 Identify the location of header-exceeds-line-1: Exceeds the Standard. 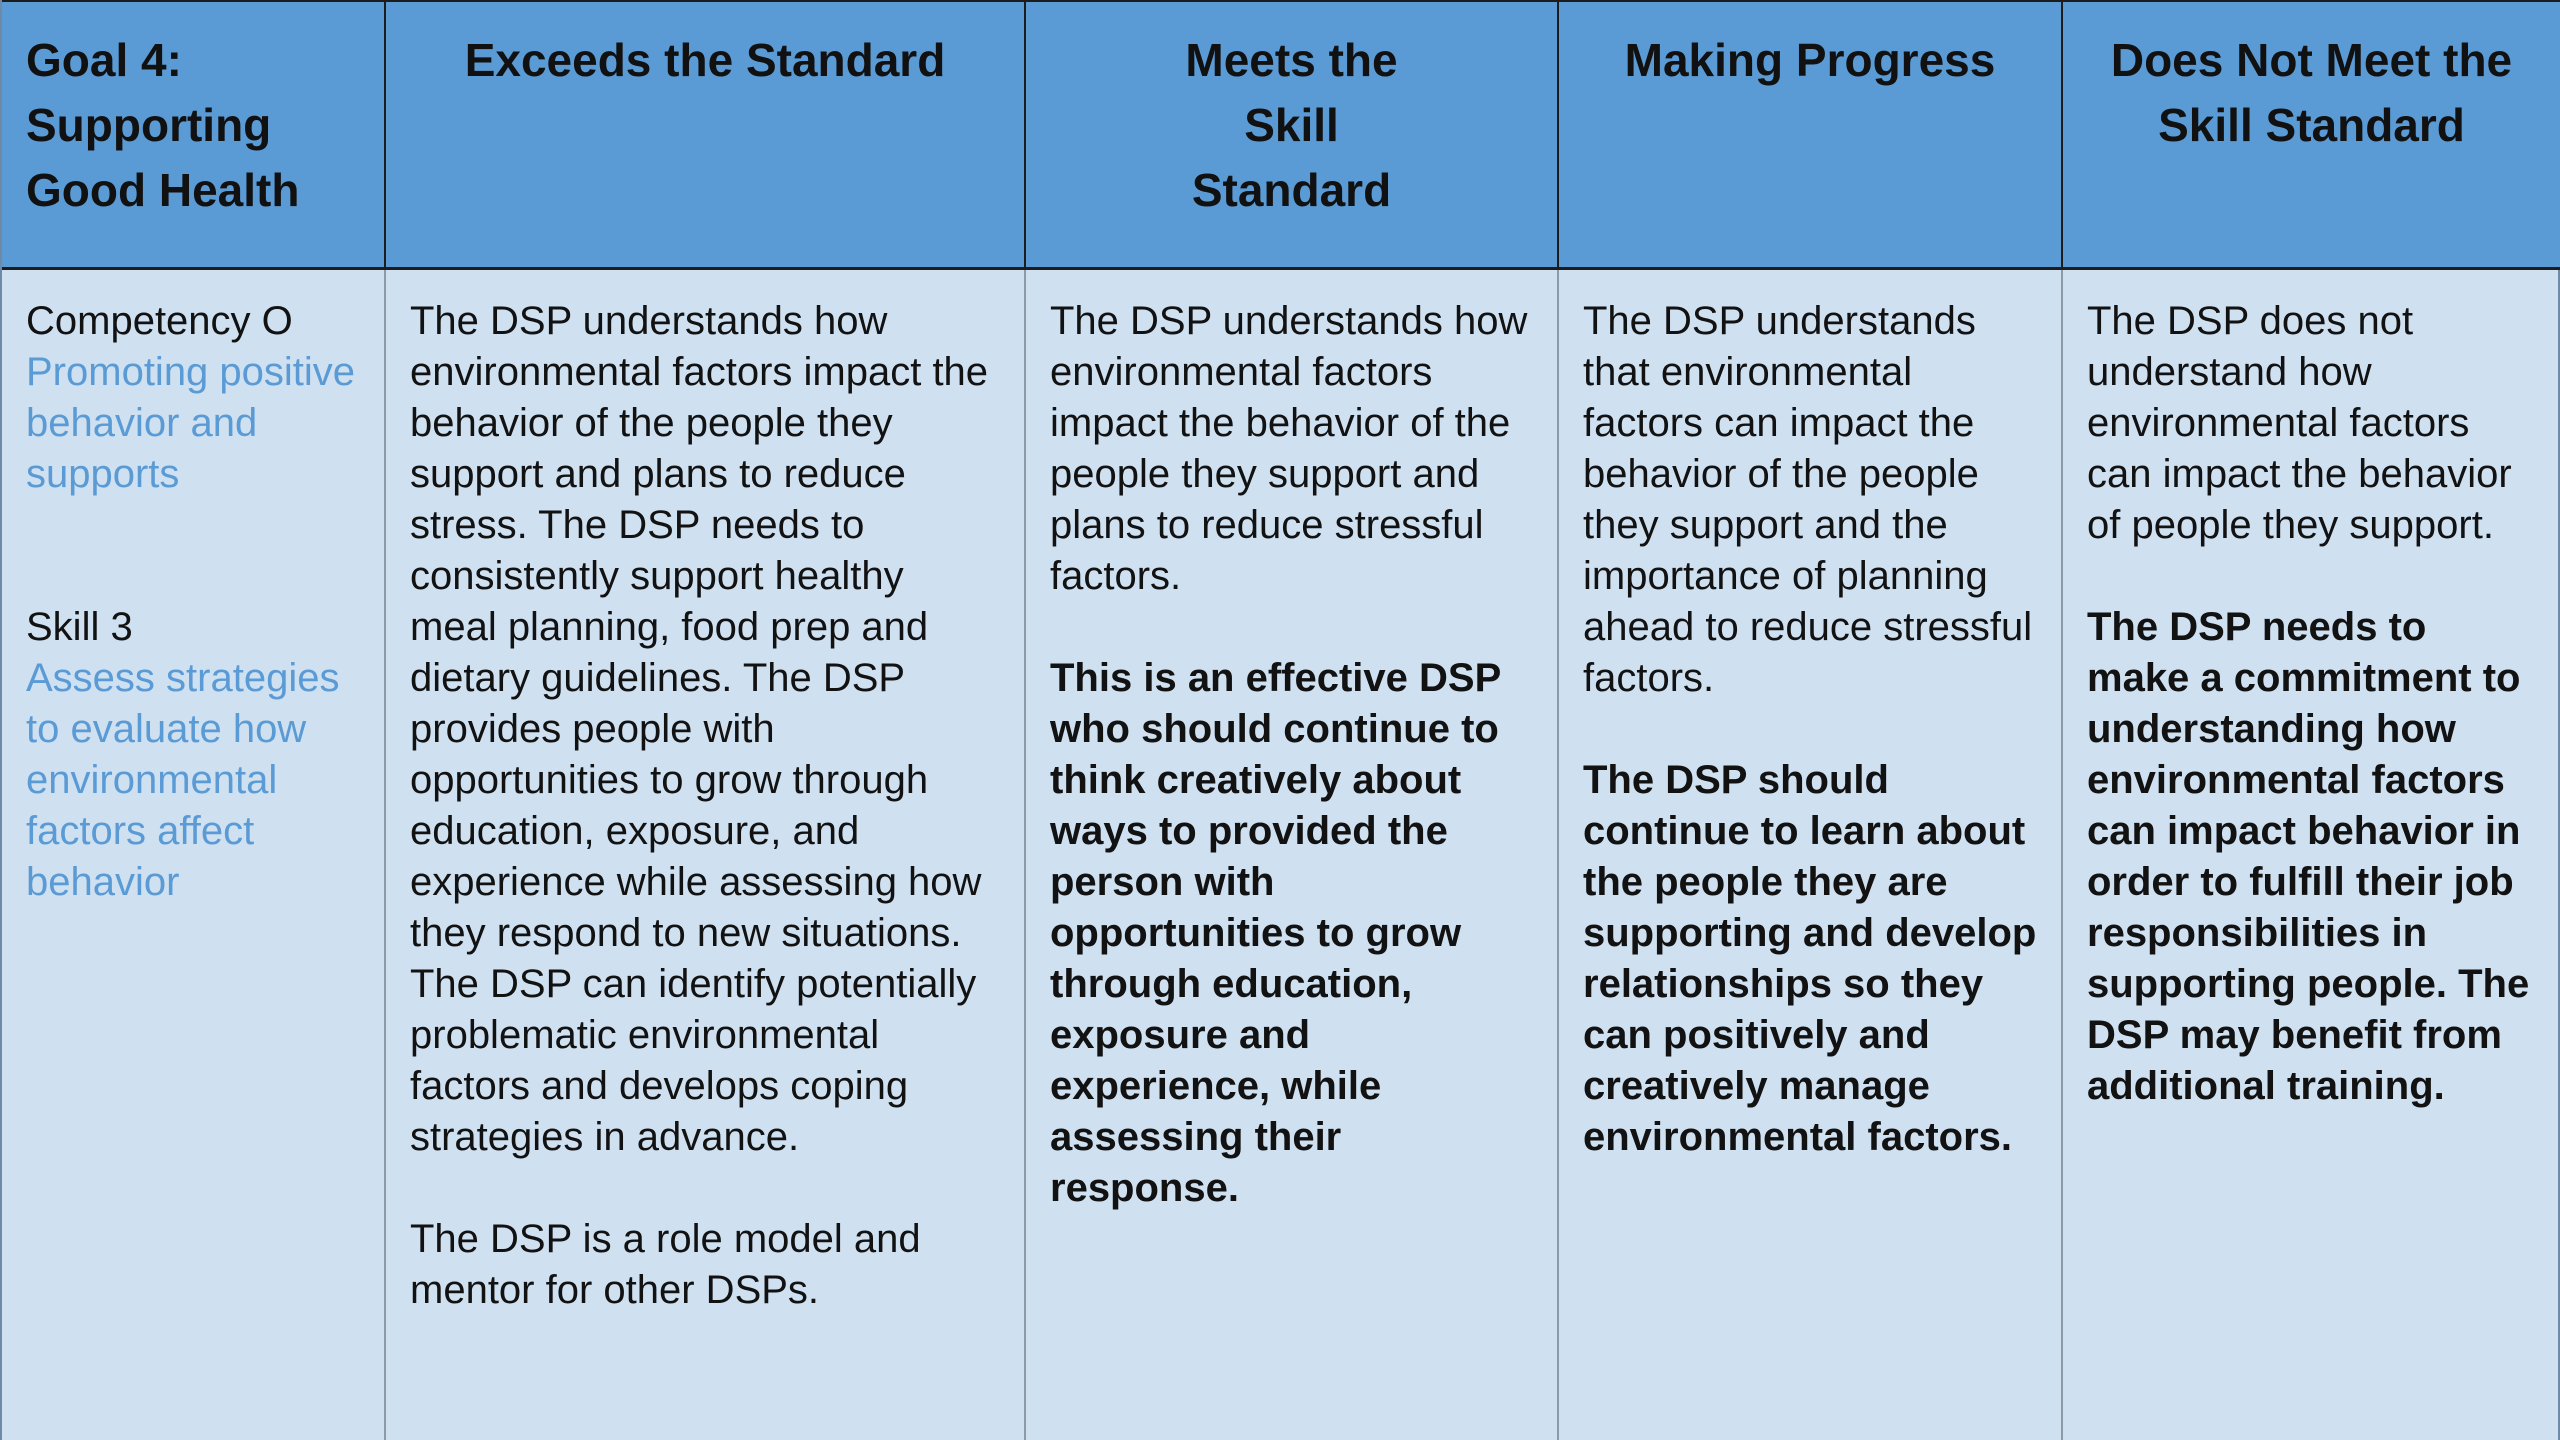
(705, 60).